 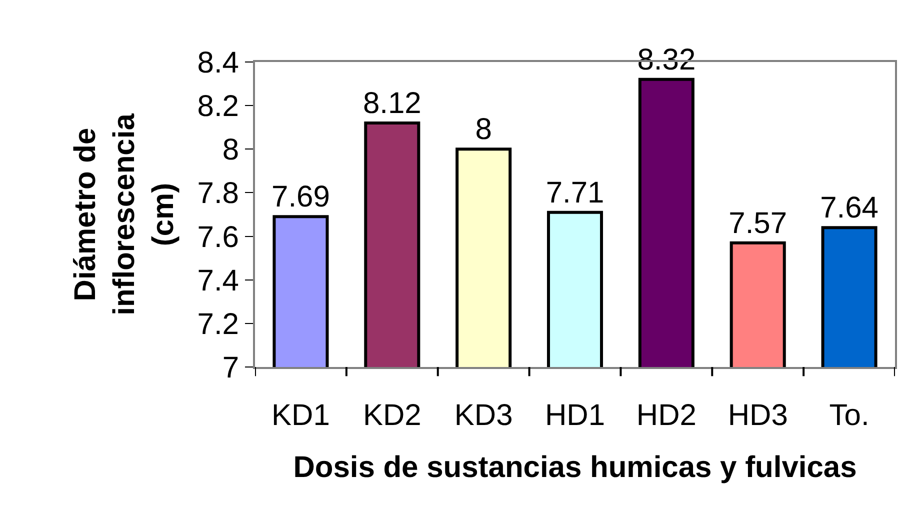 I want to click on y-axis-title: Diámetro de inflorescencia (cm), so click(x=124, y=214).